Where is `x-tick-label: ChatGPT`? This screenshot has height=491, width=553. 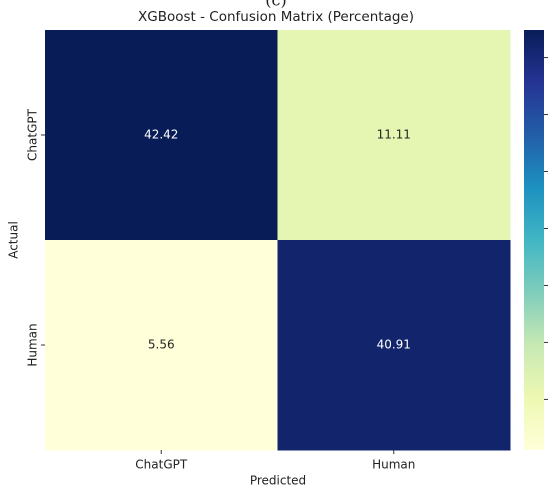 x-tick-label: ChatGPT is located at coordinates (161, 465).